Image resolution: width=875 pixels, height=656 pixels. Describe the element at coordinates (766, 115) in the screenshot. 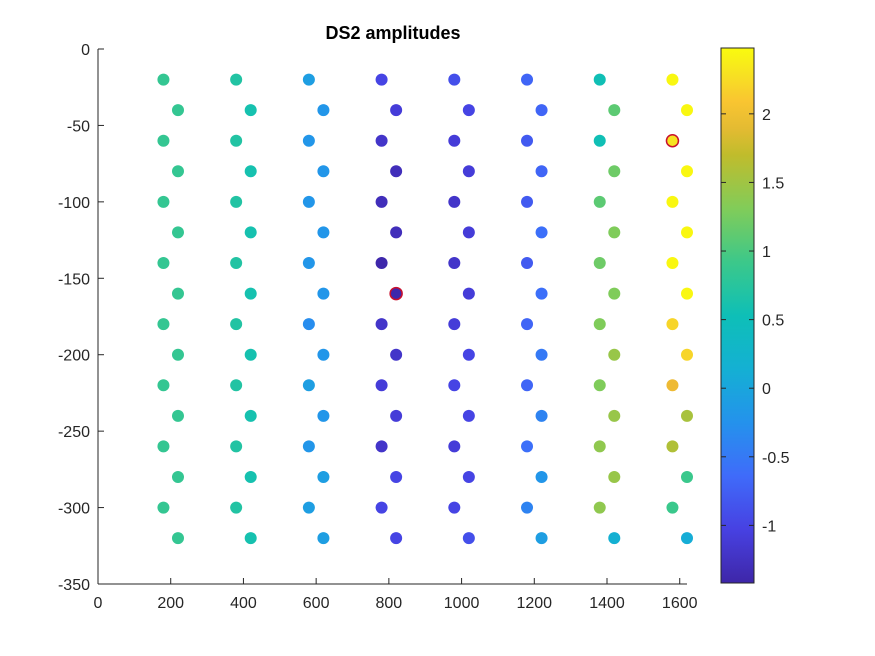

I see `colorbar-tick-label: 2` at that location.